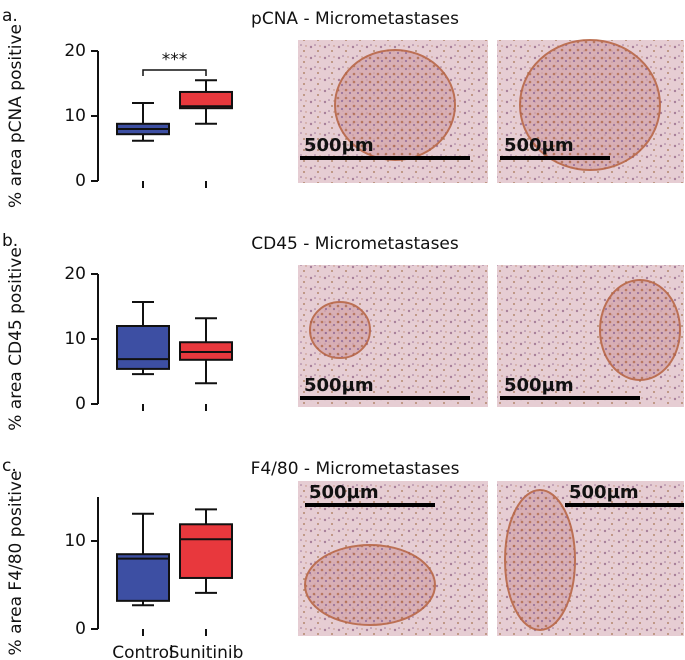  Describe the element at coordinates (16, 116) in the screenshot. I see `y-axis-label: % area pCNA positive` at that location.